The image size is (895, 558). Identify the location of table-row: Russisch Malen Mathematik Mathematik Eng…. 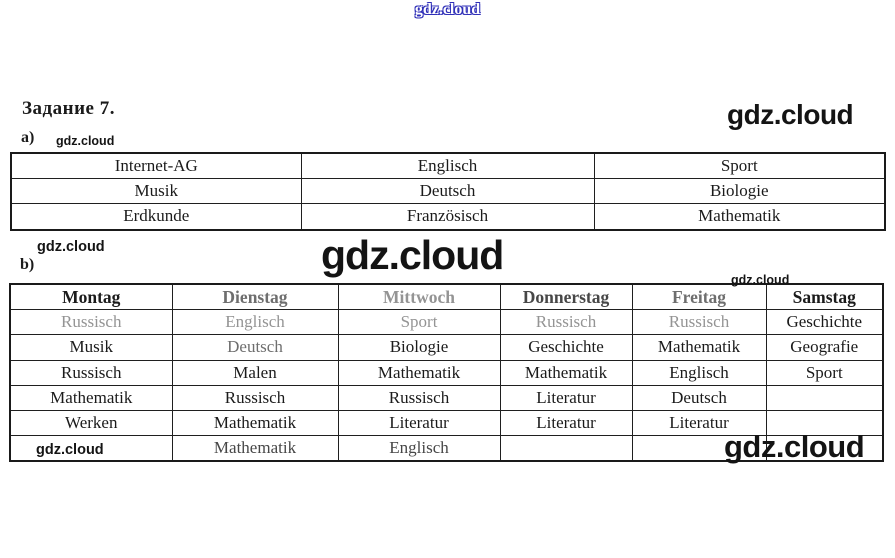
(446, 372).